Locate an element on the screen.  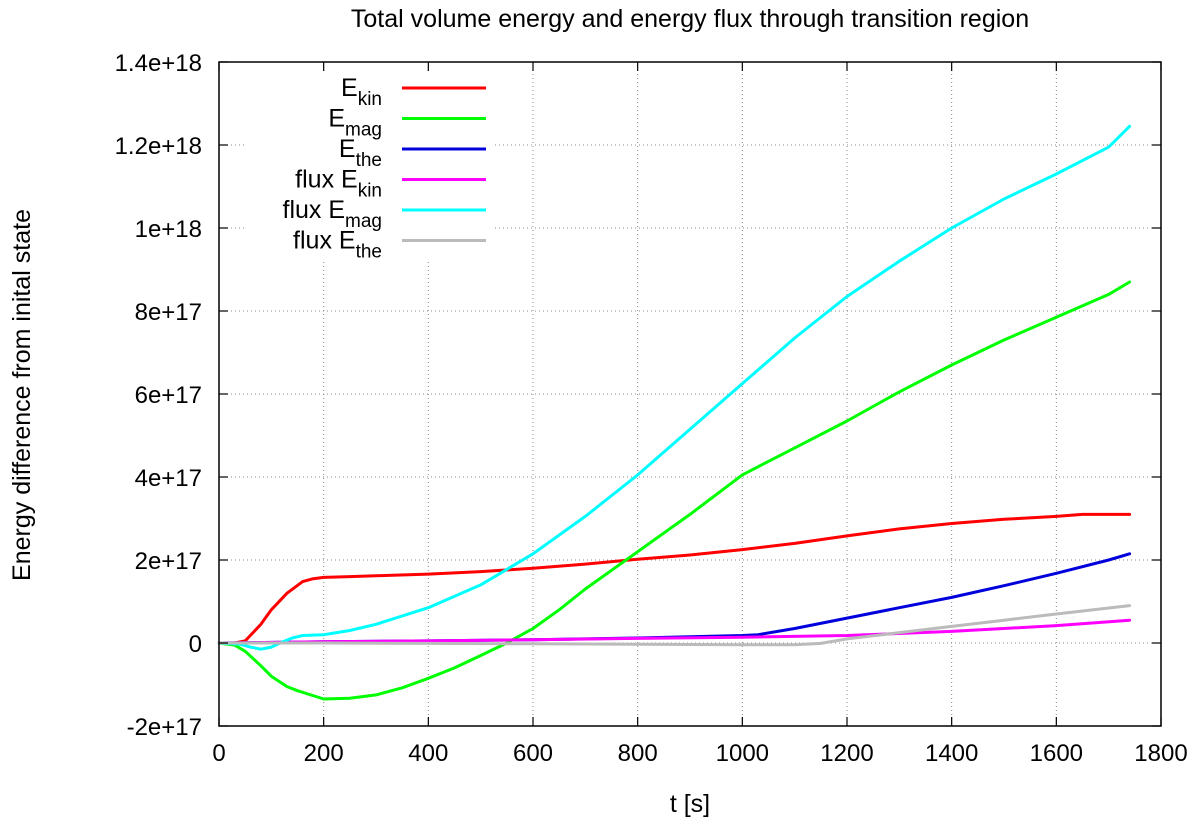
x-axis-title: t [s] is located at coordinates (690, 804).